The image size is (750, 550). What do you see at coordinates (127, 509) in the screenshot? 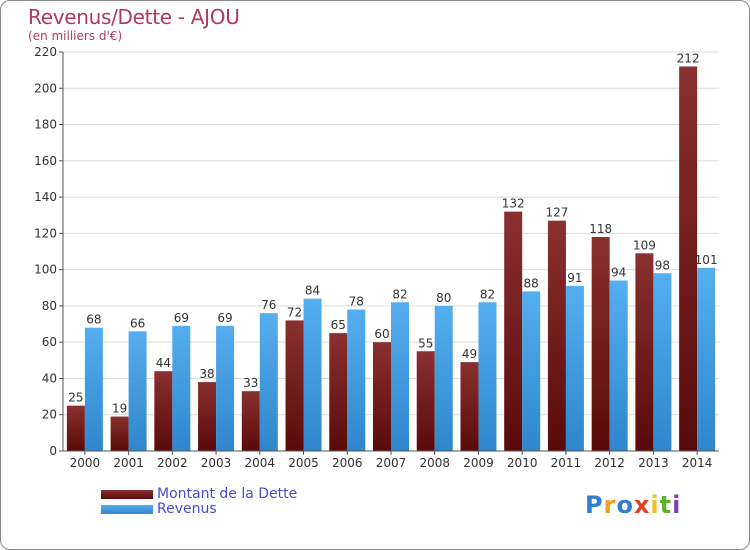
I see `legend-swatch-revenus` at bounding box center [127, 509].